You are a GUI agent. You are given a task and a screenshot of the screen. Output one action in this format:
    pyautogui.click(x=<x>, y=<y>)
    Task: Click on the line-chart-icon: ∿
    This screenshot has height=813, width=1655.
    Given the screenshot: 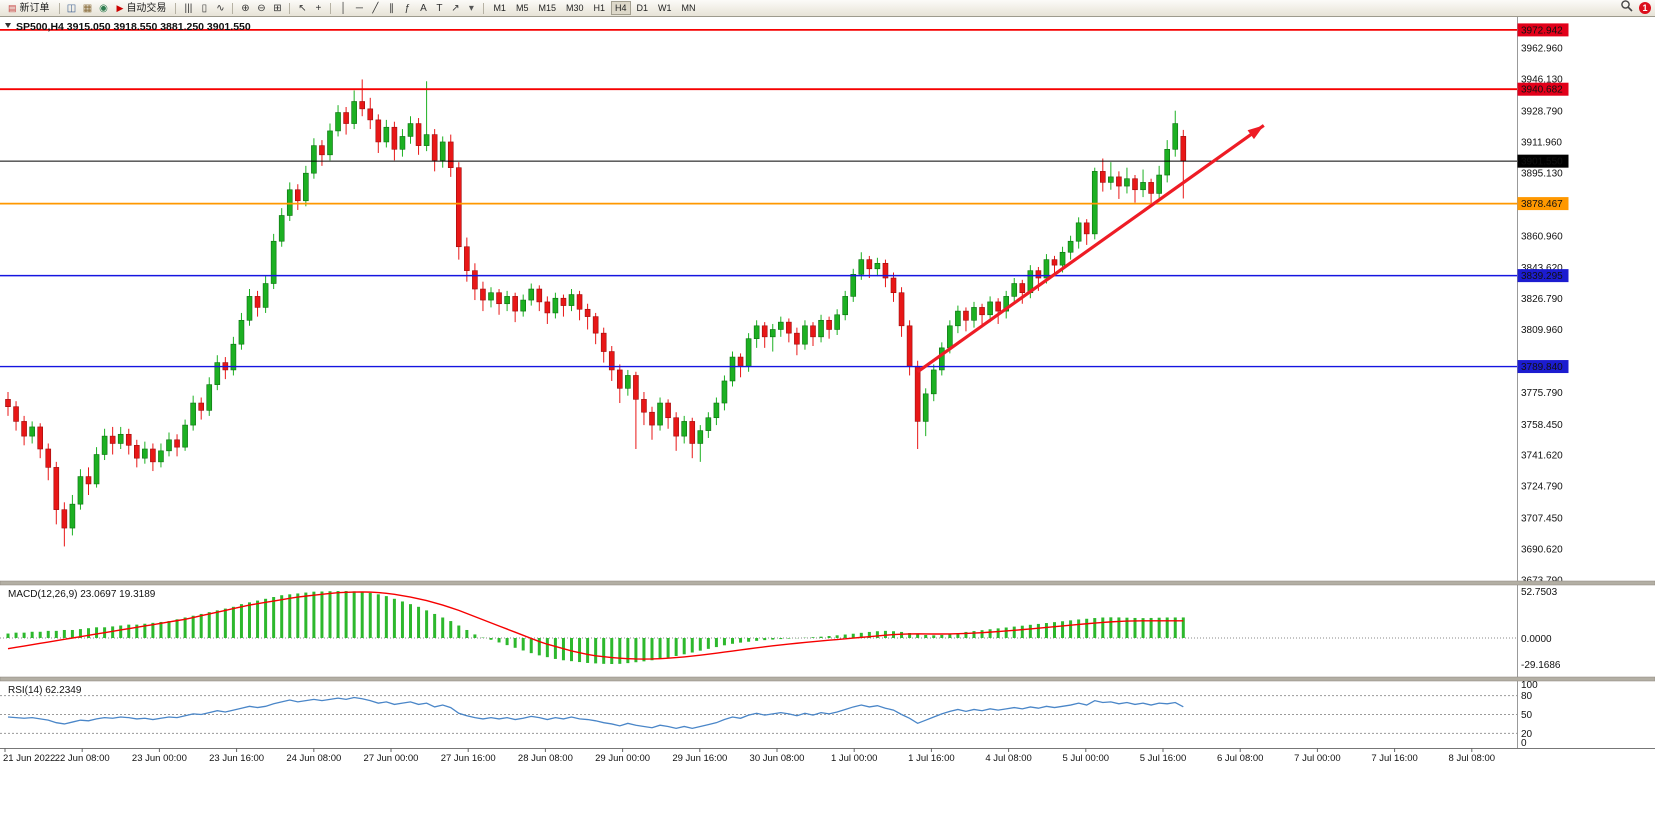 What is the action you would take?
    pyautogui.click(x=220, y=8)
    